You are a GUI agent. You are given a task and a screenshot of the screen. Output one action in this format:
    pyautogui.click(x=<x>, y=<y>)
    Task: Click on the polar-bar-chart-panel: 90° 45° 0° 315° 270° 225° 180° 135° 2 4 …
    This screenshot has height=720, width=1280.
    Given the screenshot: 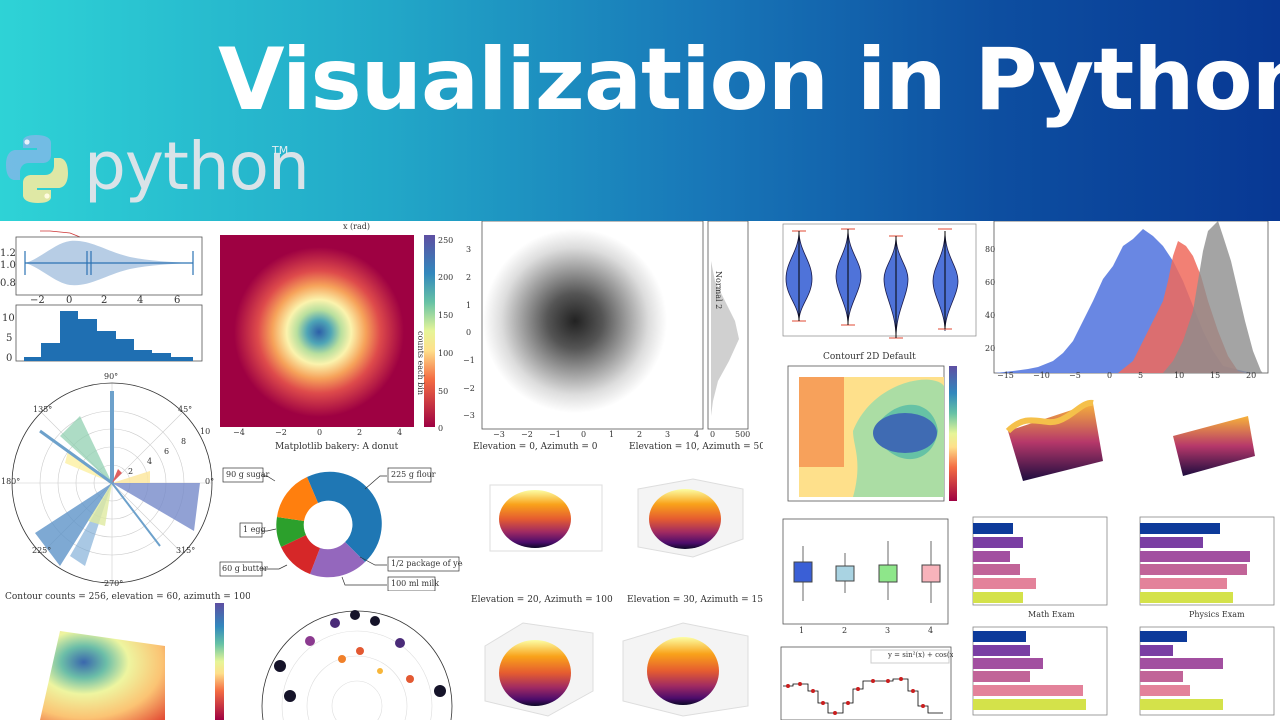 What is the action you would take?
    pyautogui.click(x=107, y=481)
    